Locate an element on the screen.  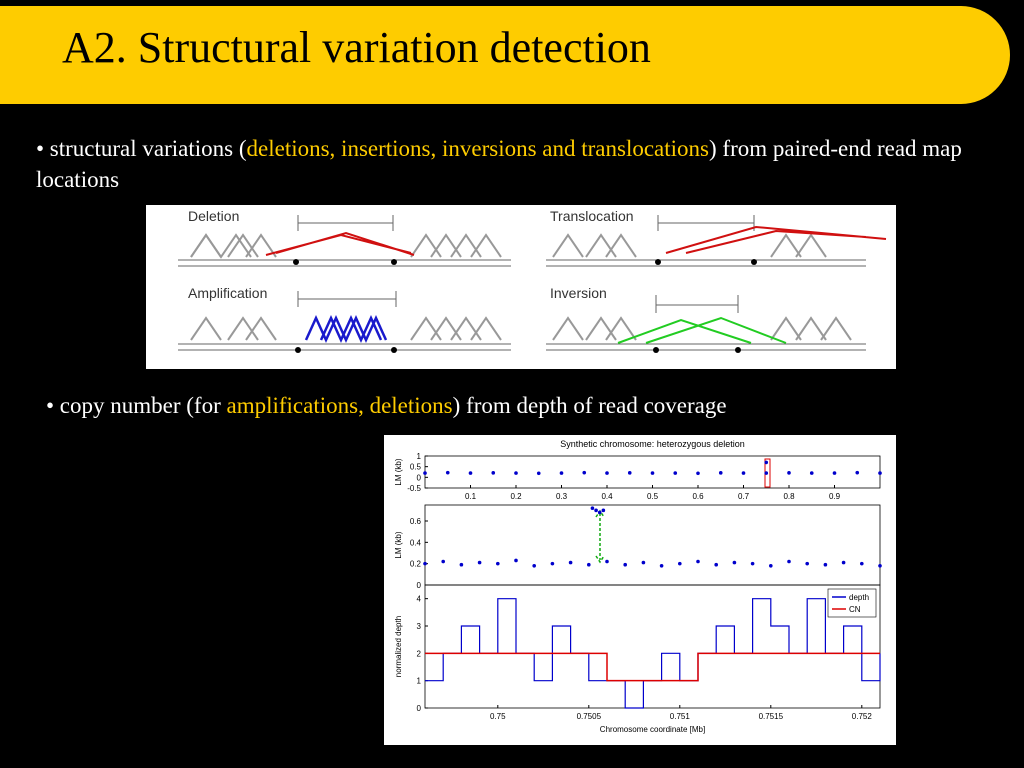
x-tick-label: 0.6 is located at coordinates (698, 496).